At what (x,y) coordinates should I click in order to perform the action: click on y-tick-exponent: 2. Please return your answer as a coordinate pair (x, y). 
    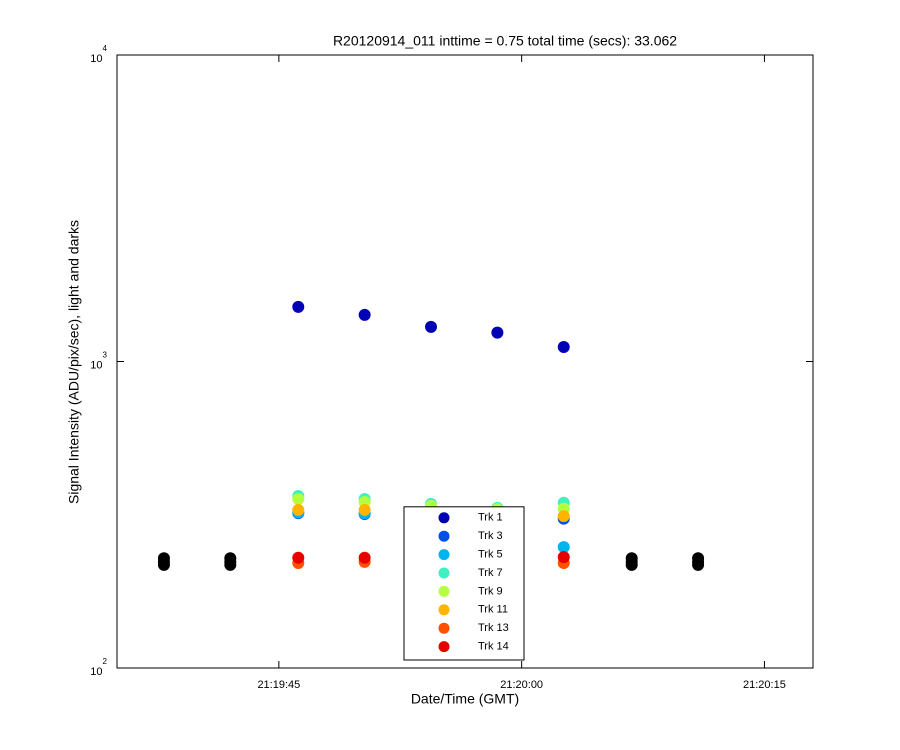
    Looking at the image, I should click on (105, 661).